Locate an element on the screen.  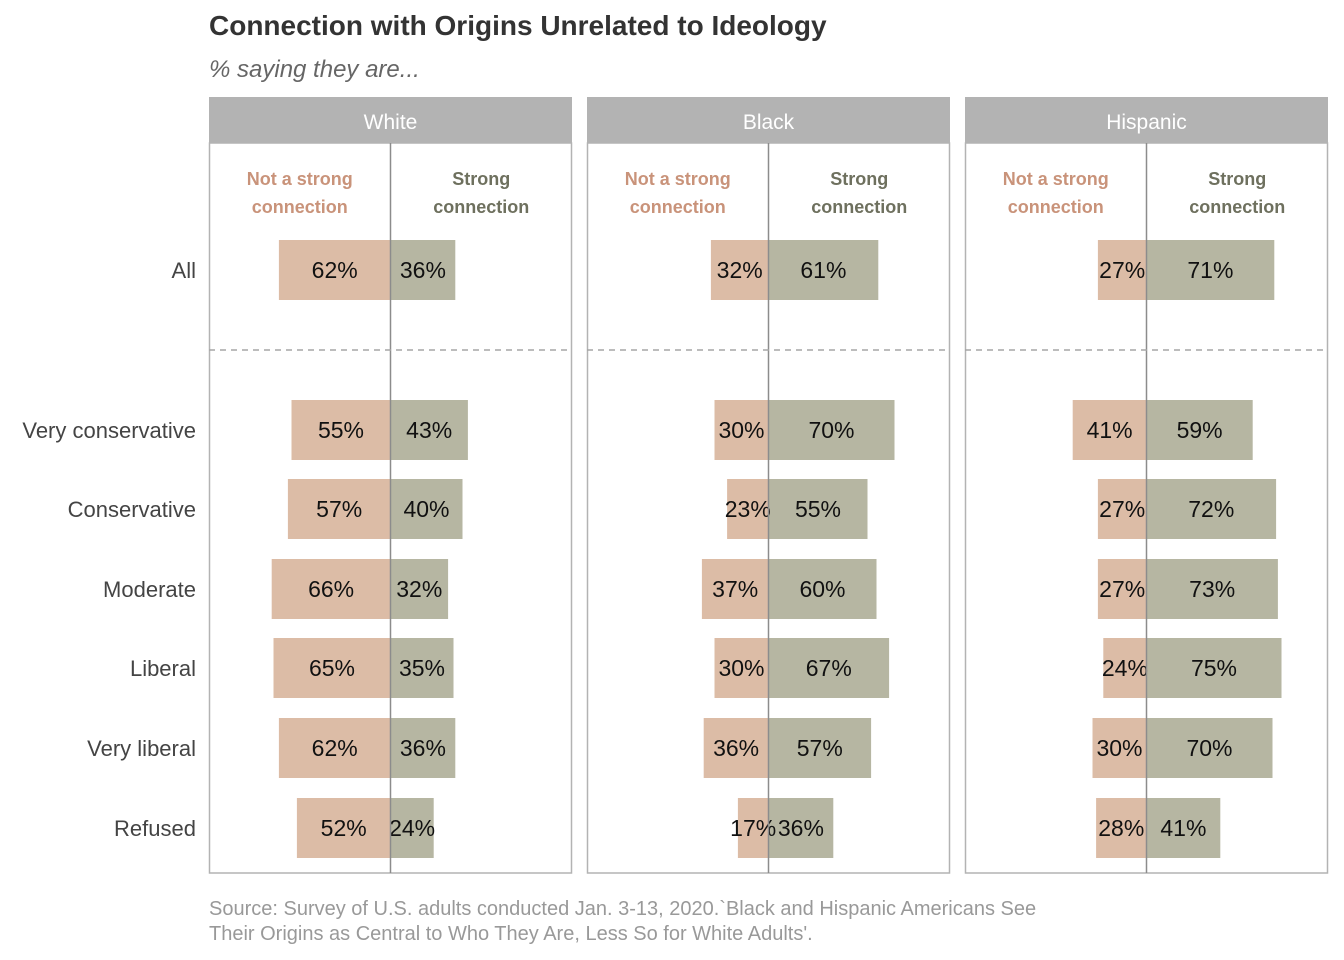
value-strong-black-all: 61% is located at coordinates (823, 270).